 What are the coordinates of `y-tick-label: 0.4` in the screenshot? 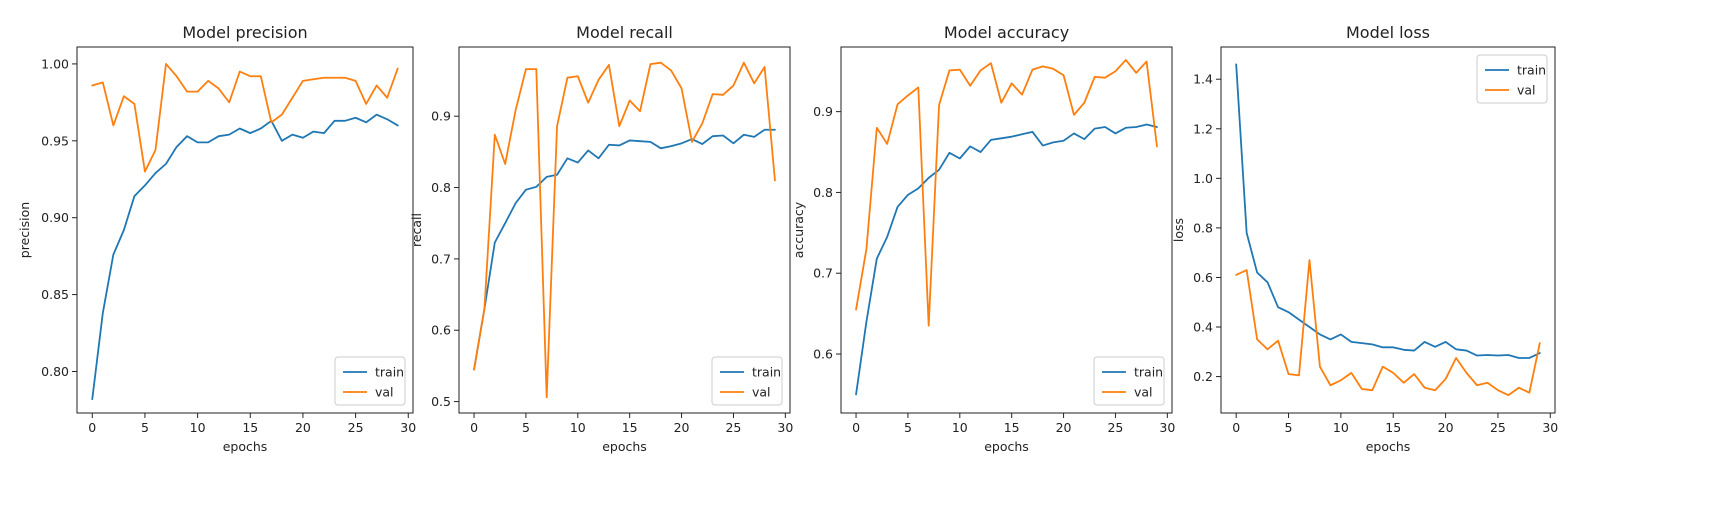 It's located at (1203, 327).